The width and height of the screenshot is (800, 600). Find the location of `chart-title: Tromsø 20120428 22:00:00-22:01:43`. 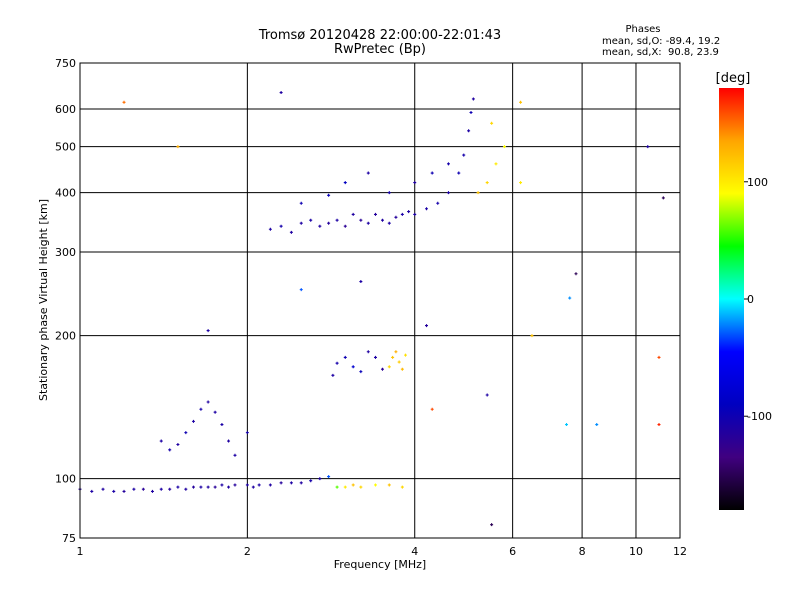

chart-title: Tromsø 20120428 22:00:00-22:01:43 is located at coordinates (379, 35).